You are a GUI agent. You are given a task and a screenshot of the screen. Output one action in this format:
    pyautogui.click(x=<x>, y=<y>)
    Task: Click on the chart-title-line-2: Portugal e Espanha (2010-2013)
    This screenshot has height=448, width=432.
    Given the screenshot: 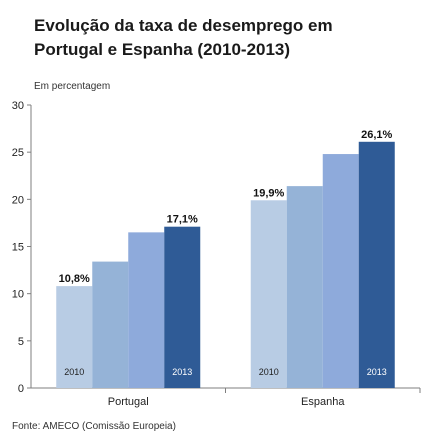 What is the action you would take?
    pyautogui.click(x=162, y=49)
    